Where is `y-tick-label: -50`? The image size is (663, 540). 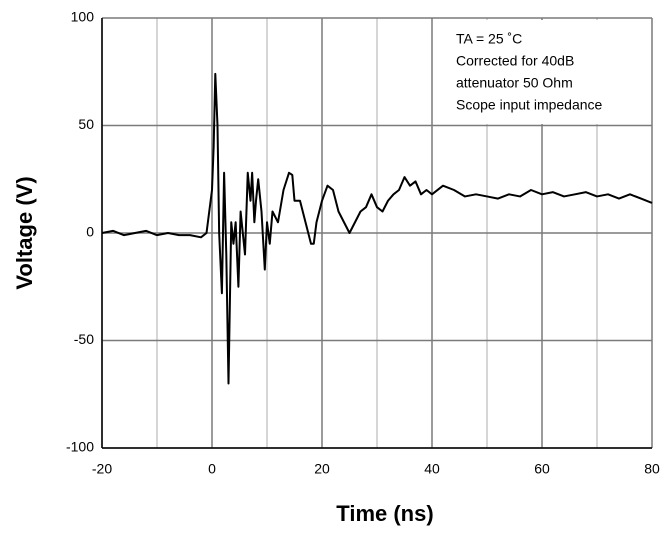
y-tick-label: -50 is located at coordinates (84, 339).